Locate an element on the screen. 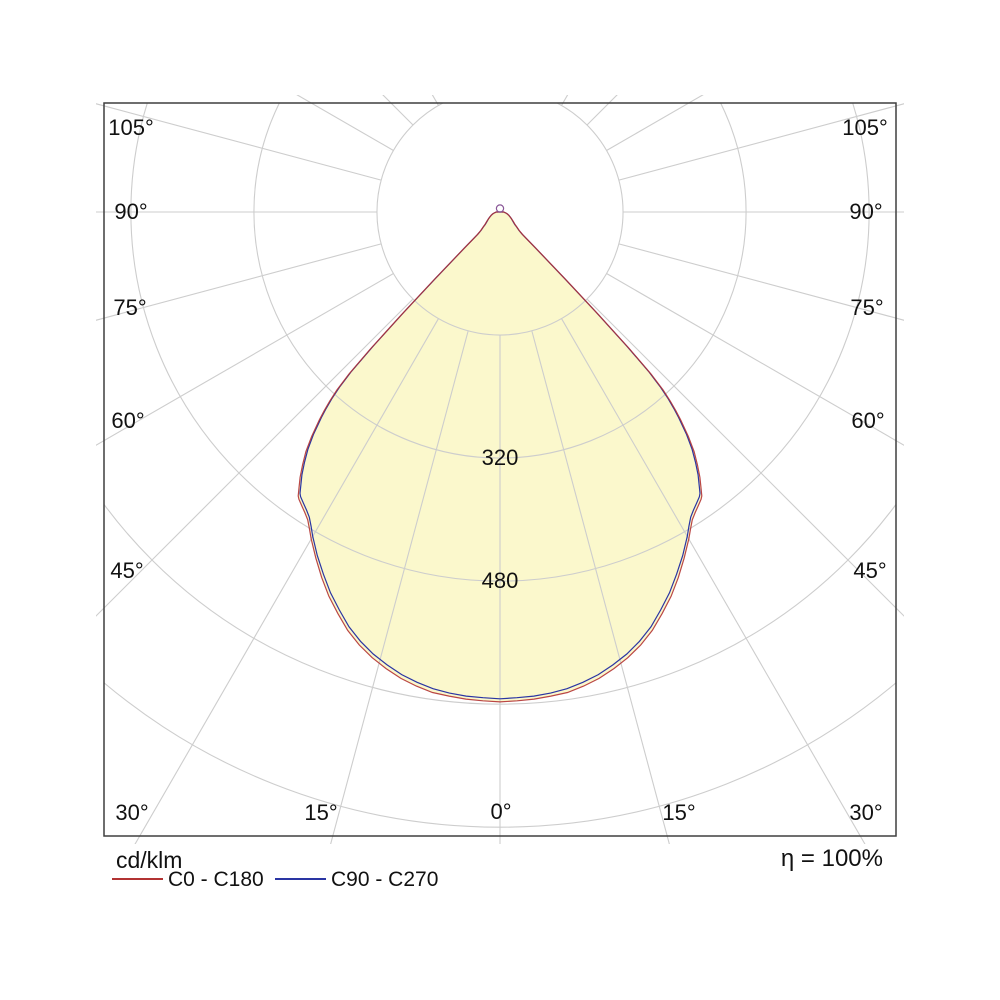 The width and height of the screenshot is (1000, 1000). grid-radial-75deg is located at coordinates (761, 282).